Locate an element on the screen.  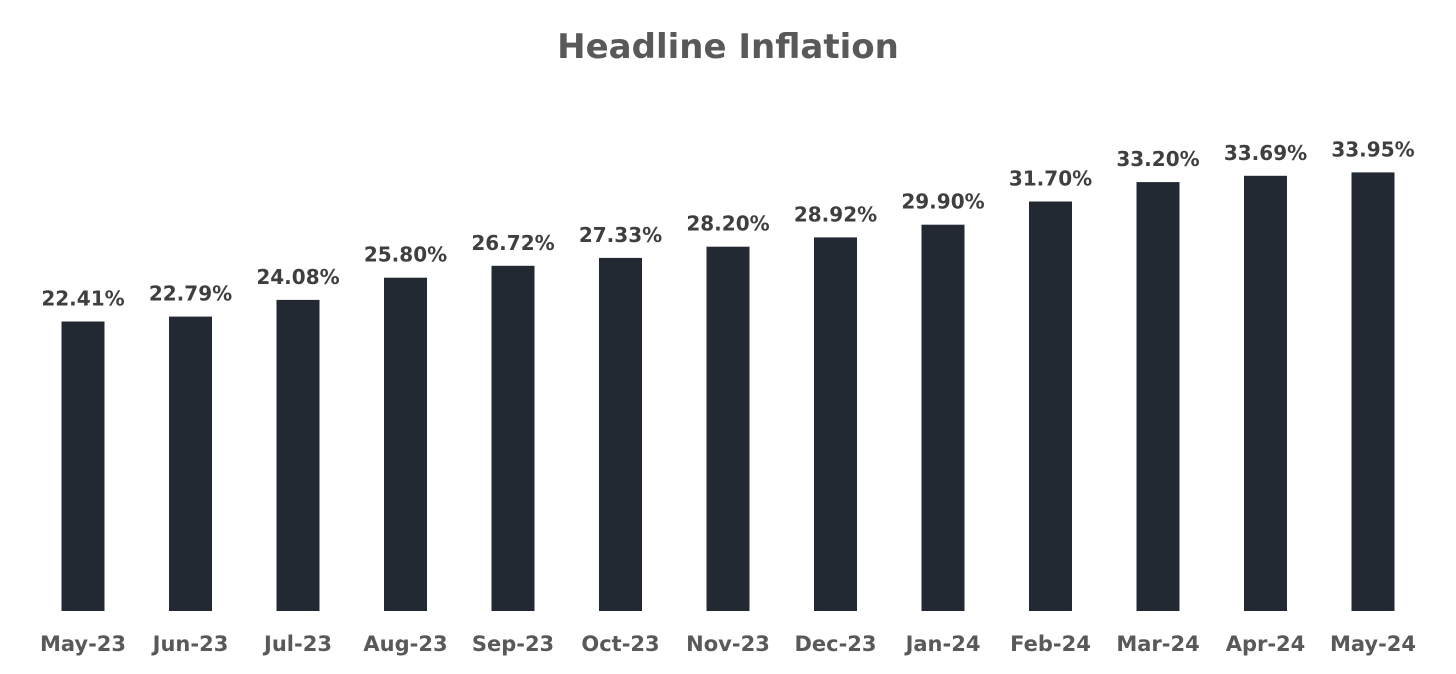
x-tick-label-jan-24: Jan-24 is located at coordinates (942, 644).